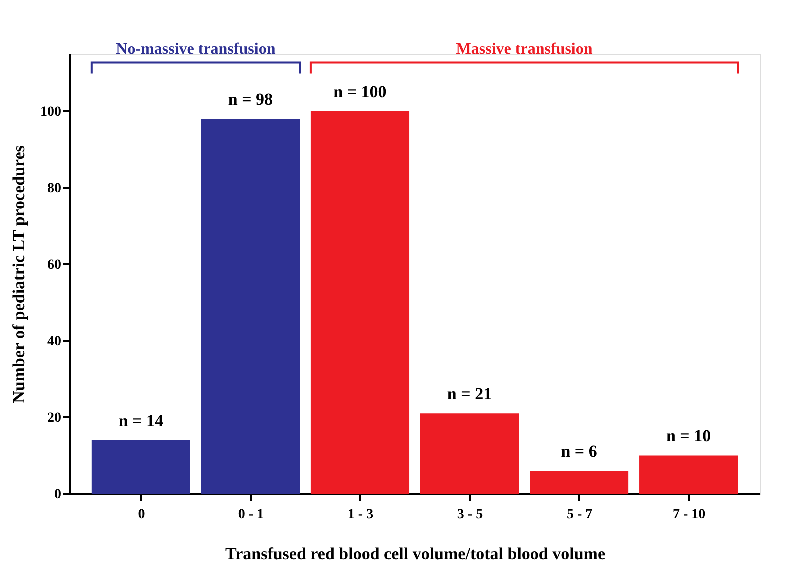  Describe the element at coordinates (142, 515) in the screenshot. I see `x-tick-label: 0` at that location.